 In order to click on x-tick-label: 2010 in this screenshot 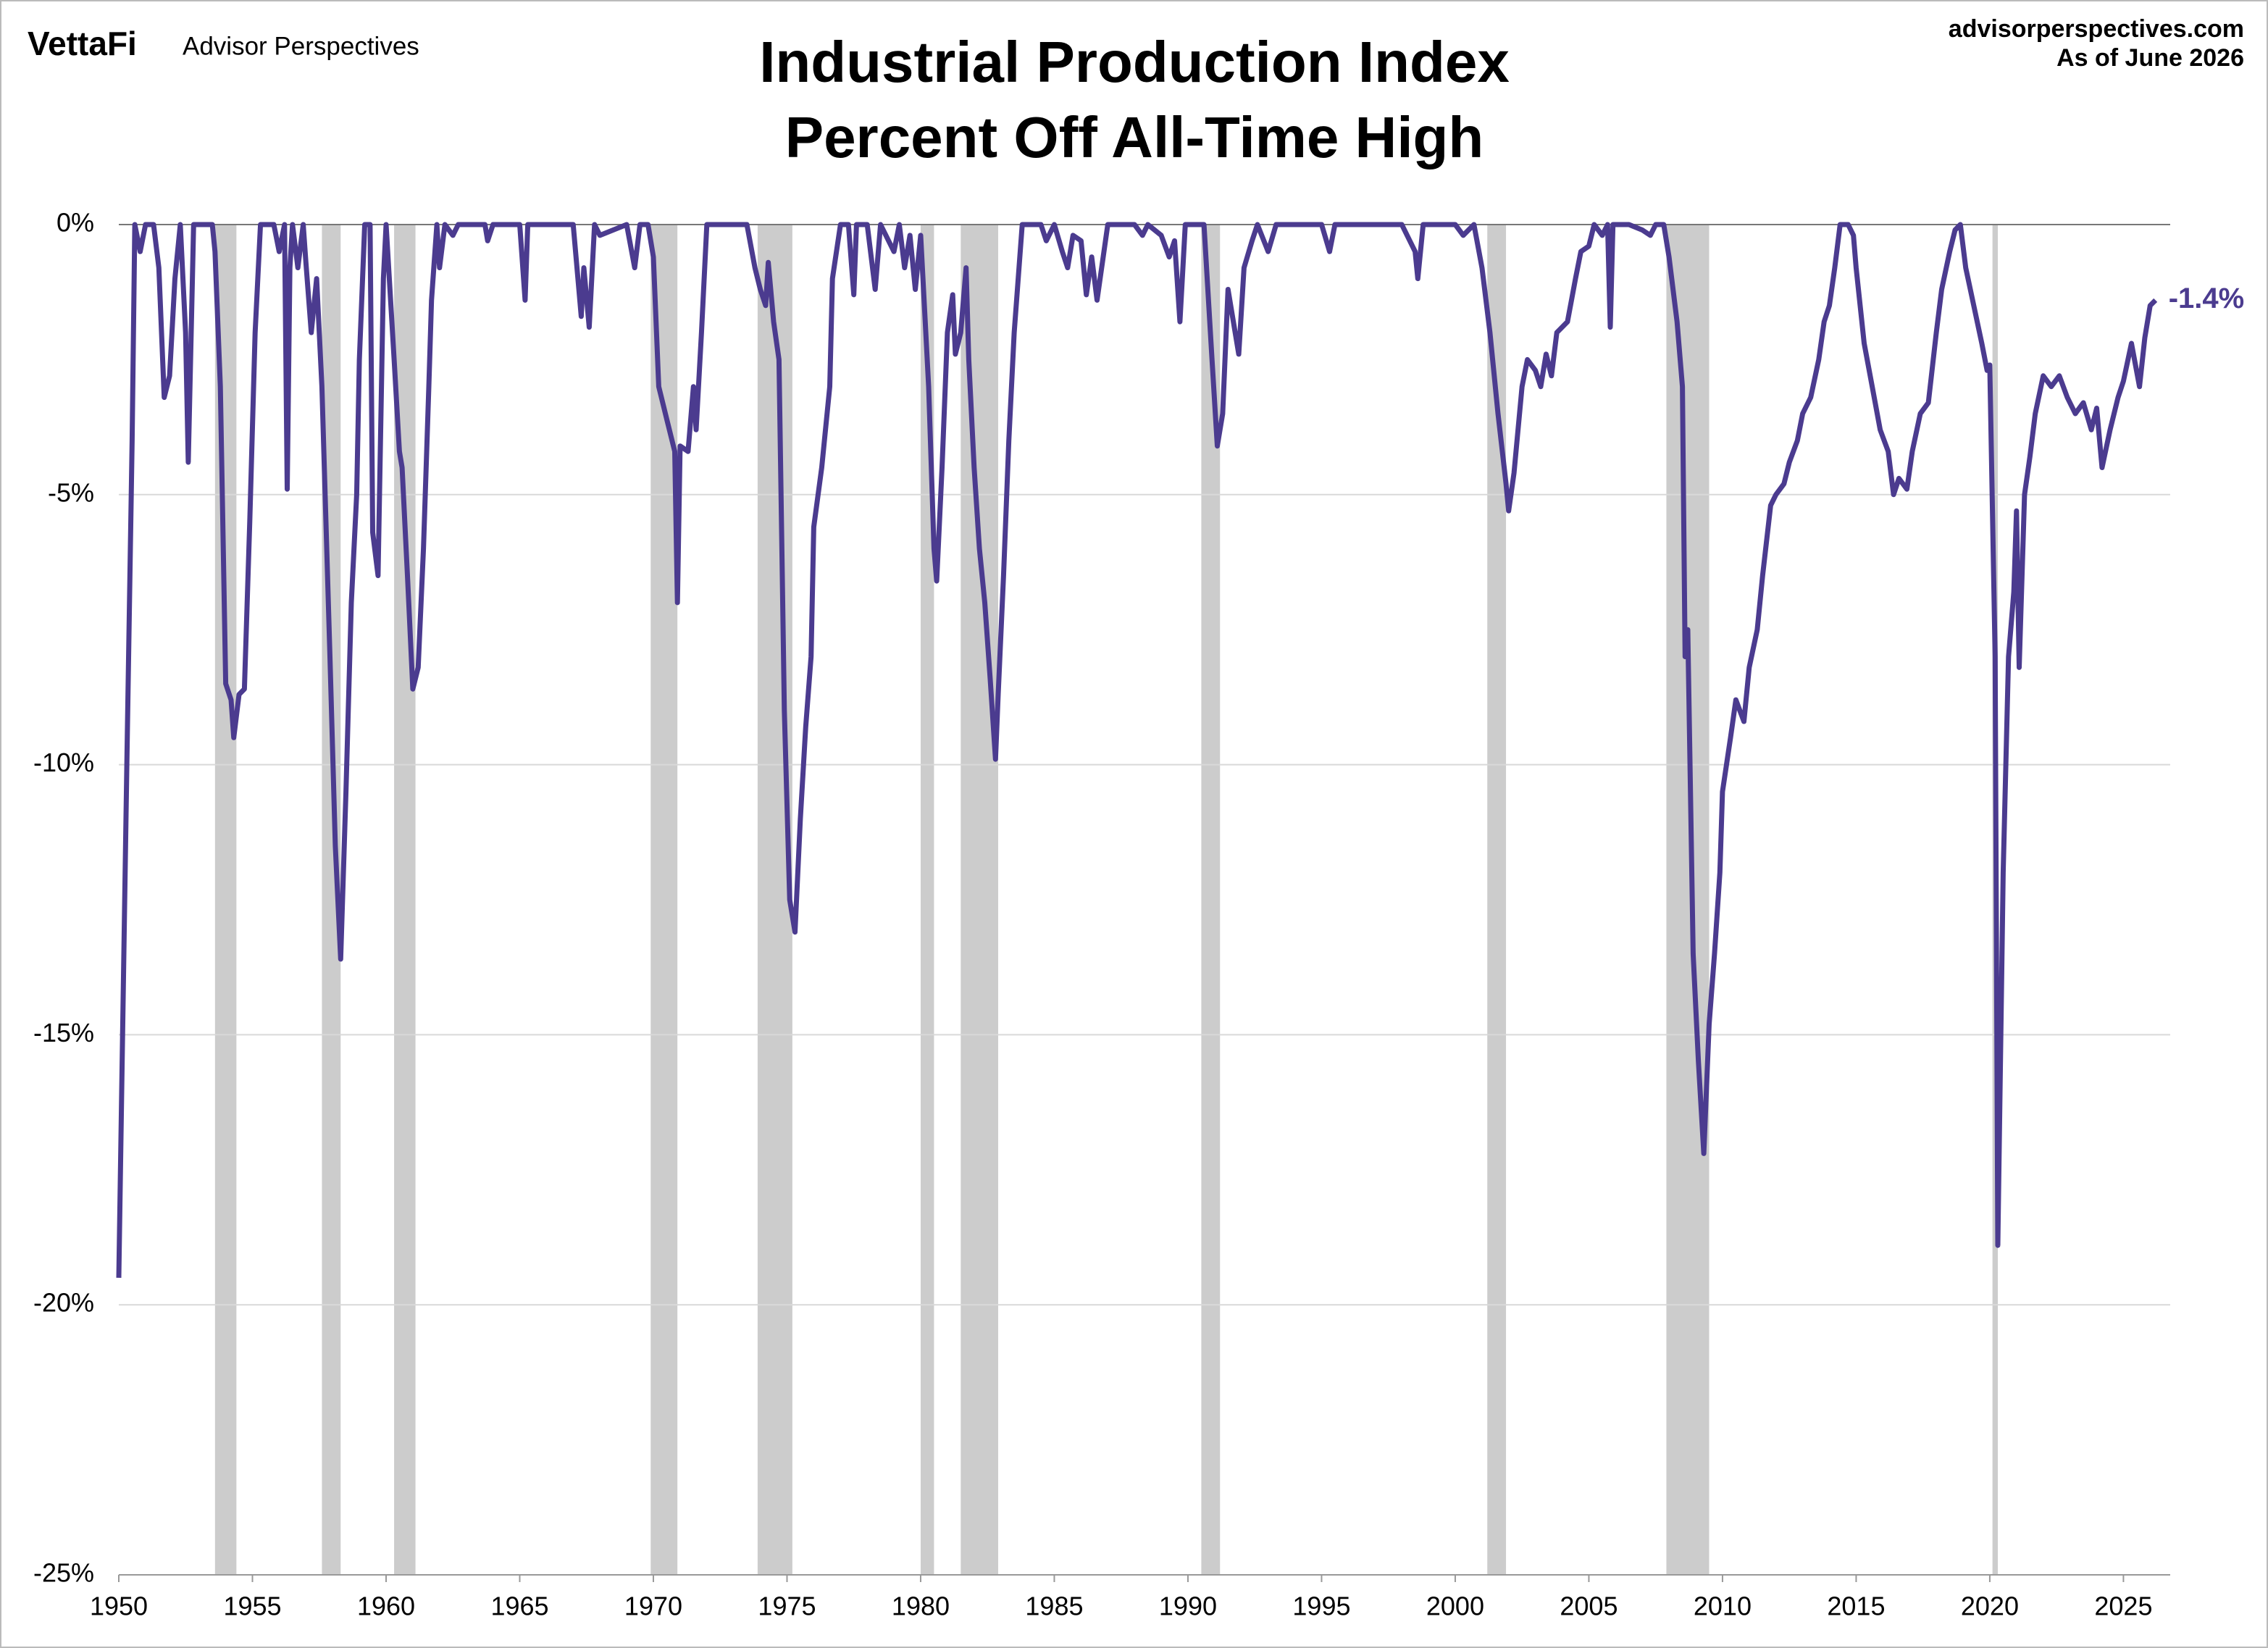, I will do `click(1723, 1606)`.